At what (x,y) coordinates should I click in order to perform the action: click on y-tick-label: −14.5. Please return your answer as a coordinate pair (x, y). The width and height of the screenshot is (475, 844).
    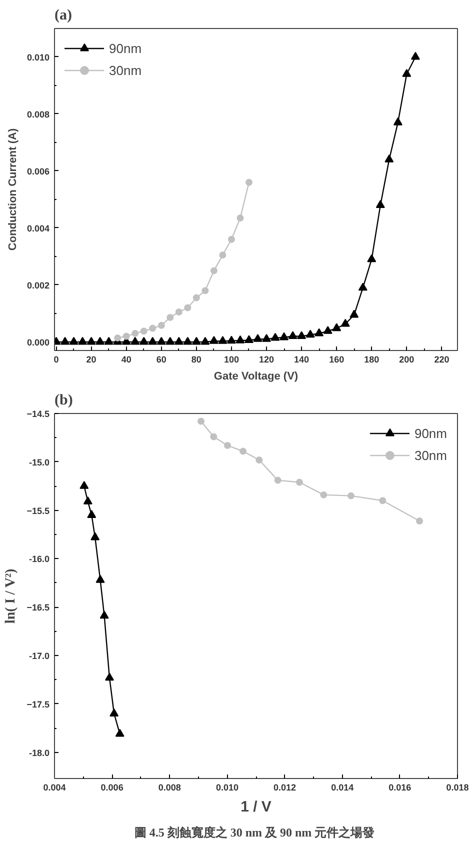
    Looking at the image, I should click on (38, 414).